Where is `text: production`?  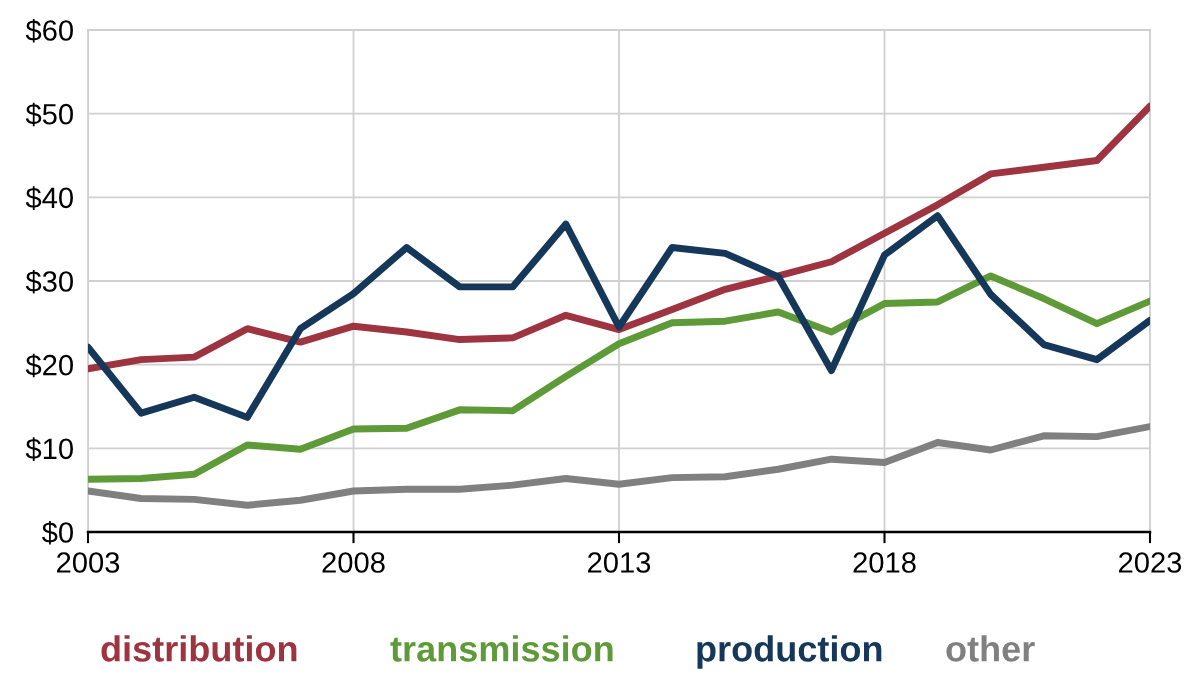 text: production is located at coordinates (789, 652).